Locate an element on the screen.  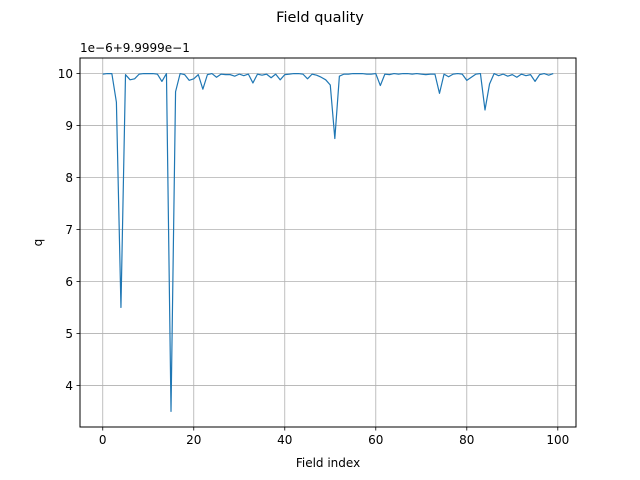
y-tick-label: 8 is located at coordinates (69, 178).